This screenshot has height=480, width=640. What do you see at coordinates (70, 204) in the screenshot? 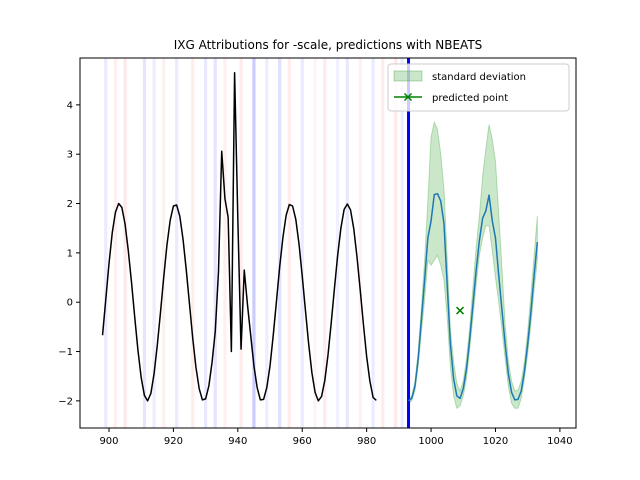
I see `y-tick-label: 2` at bounding box center [70, 204].